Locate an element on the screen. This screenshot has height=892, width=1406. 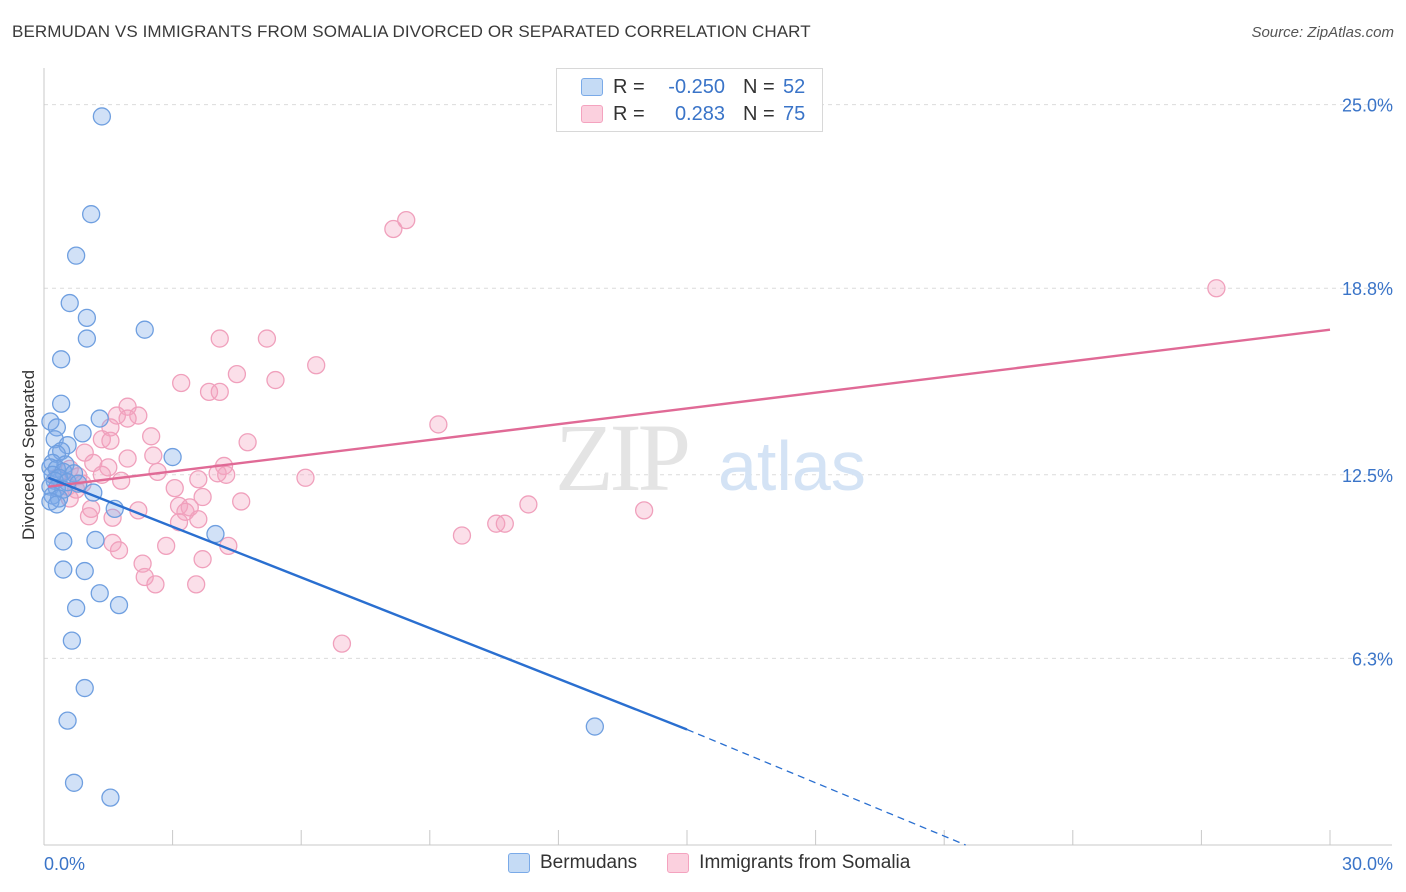
correlation-legend: R = -0.250 N = 52 R = 0.283 N = 75 is located at coordinates (689, 100).